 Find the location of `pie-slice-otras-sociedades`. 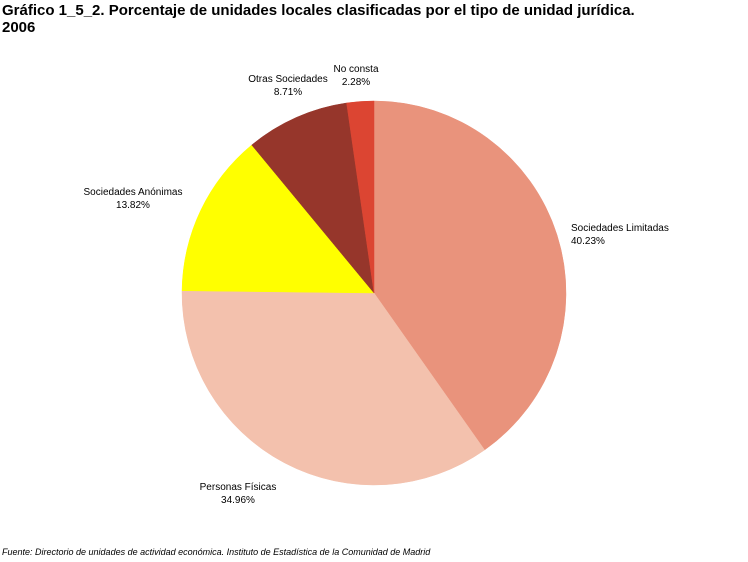

pie-slice-otras-sociedades is located at coordinates (313, 198).